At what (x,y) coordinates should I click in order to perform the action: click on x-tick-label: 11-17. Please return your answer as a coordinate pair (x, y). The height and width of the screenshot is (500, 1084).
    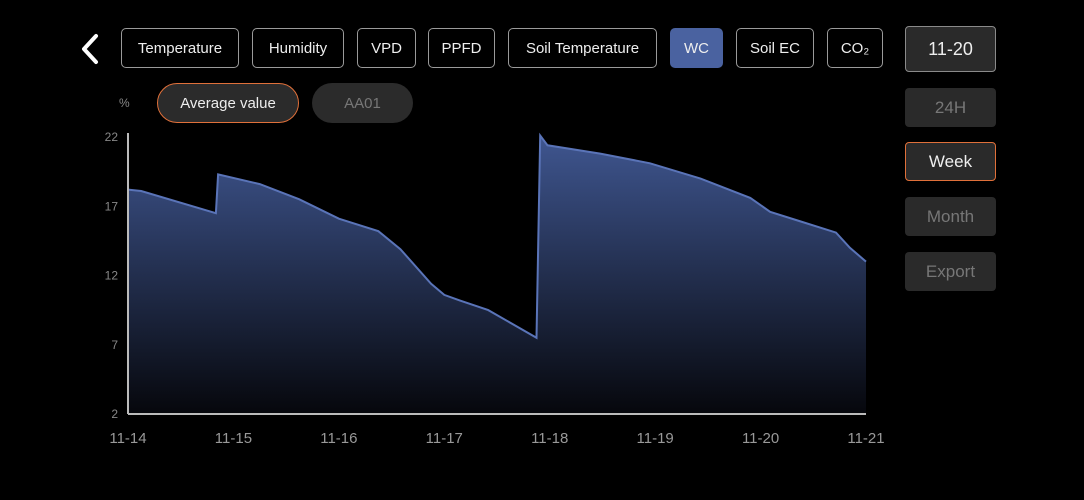
    Looking at the image, I should click on (444, 438).